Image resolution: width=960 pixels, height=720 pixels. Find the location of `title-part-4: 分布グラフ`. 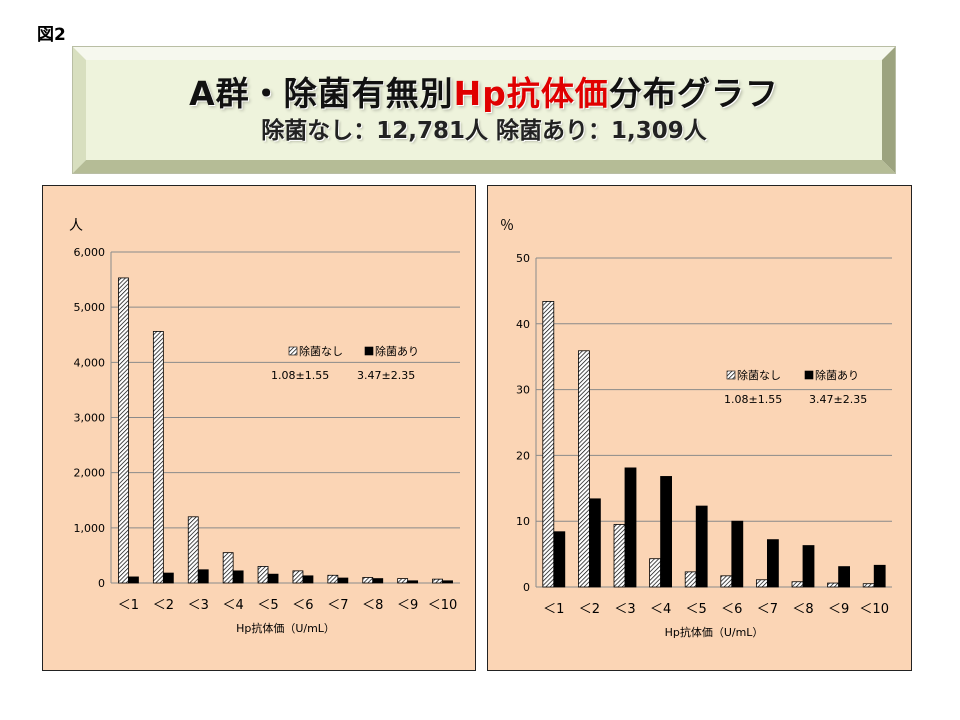

title-part-4: 分布グラフ is located at coordinates (693, 93).